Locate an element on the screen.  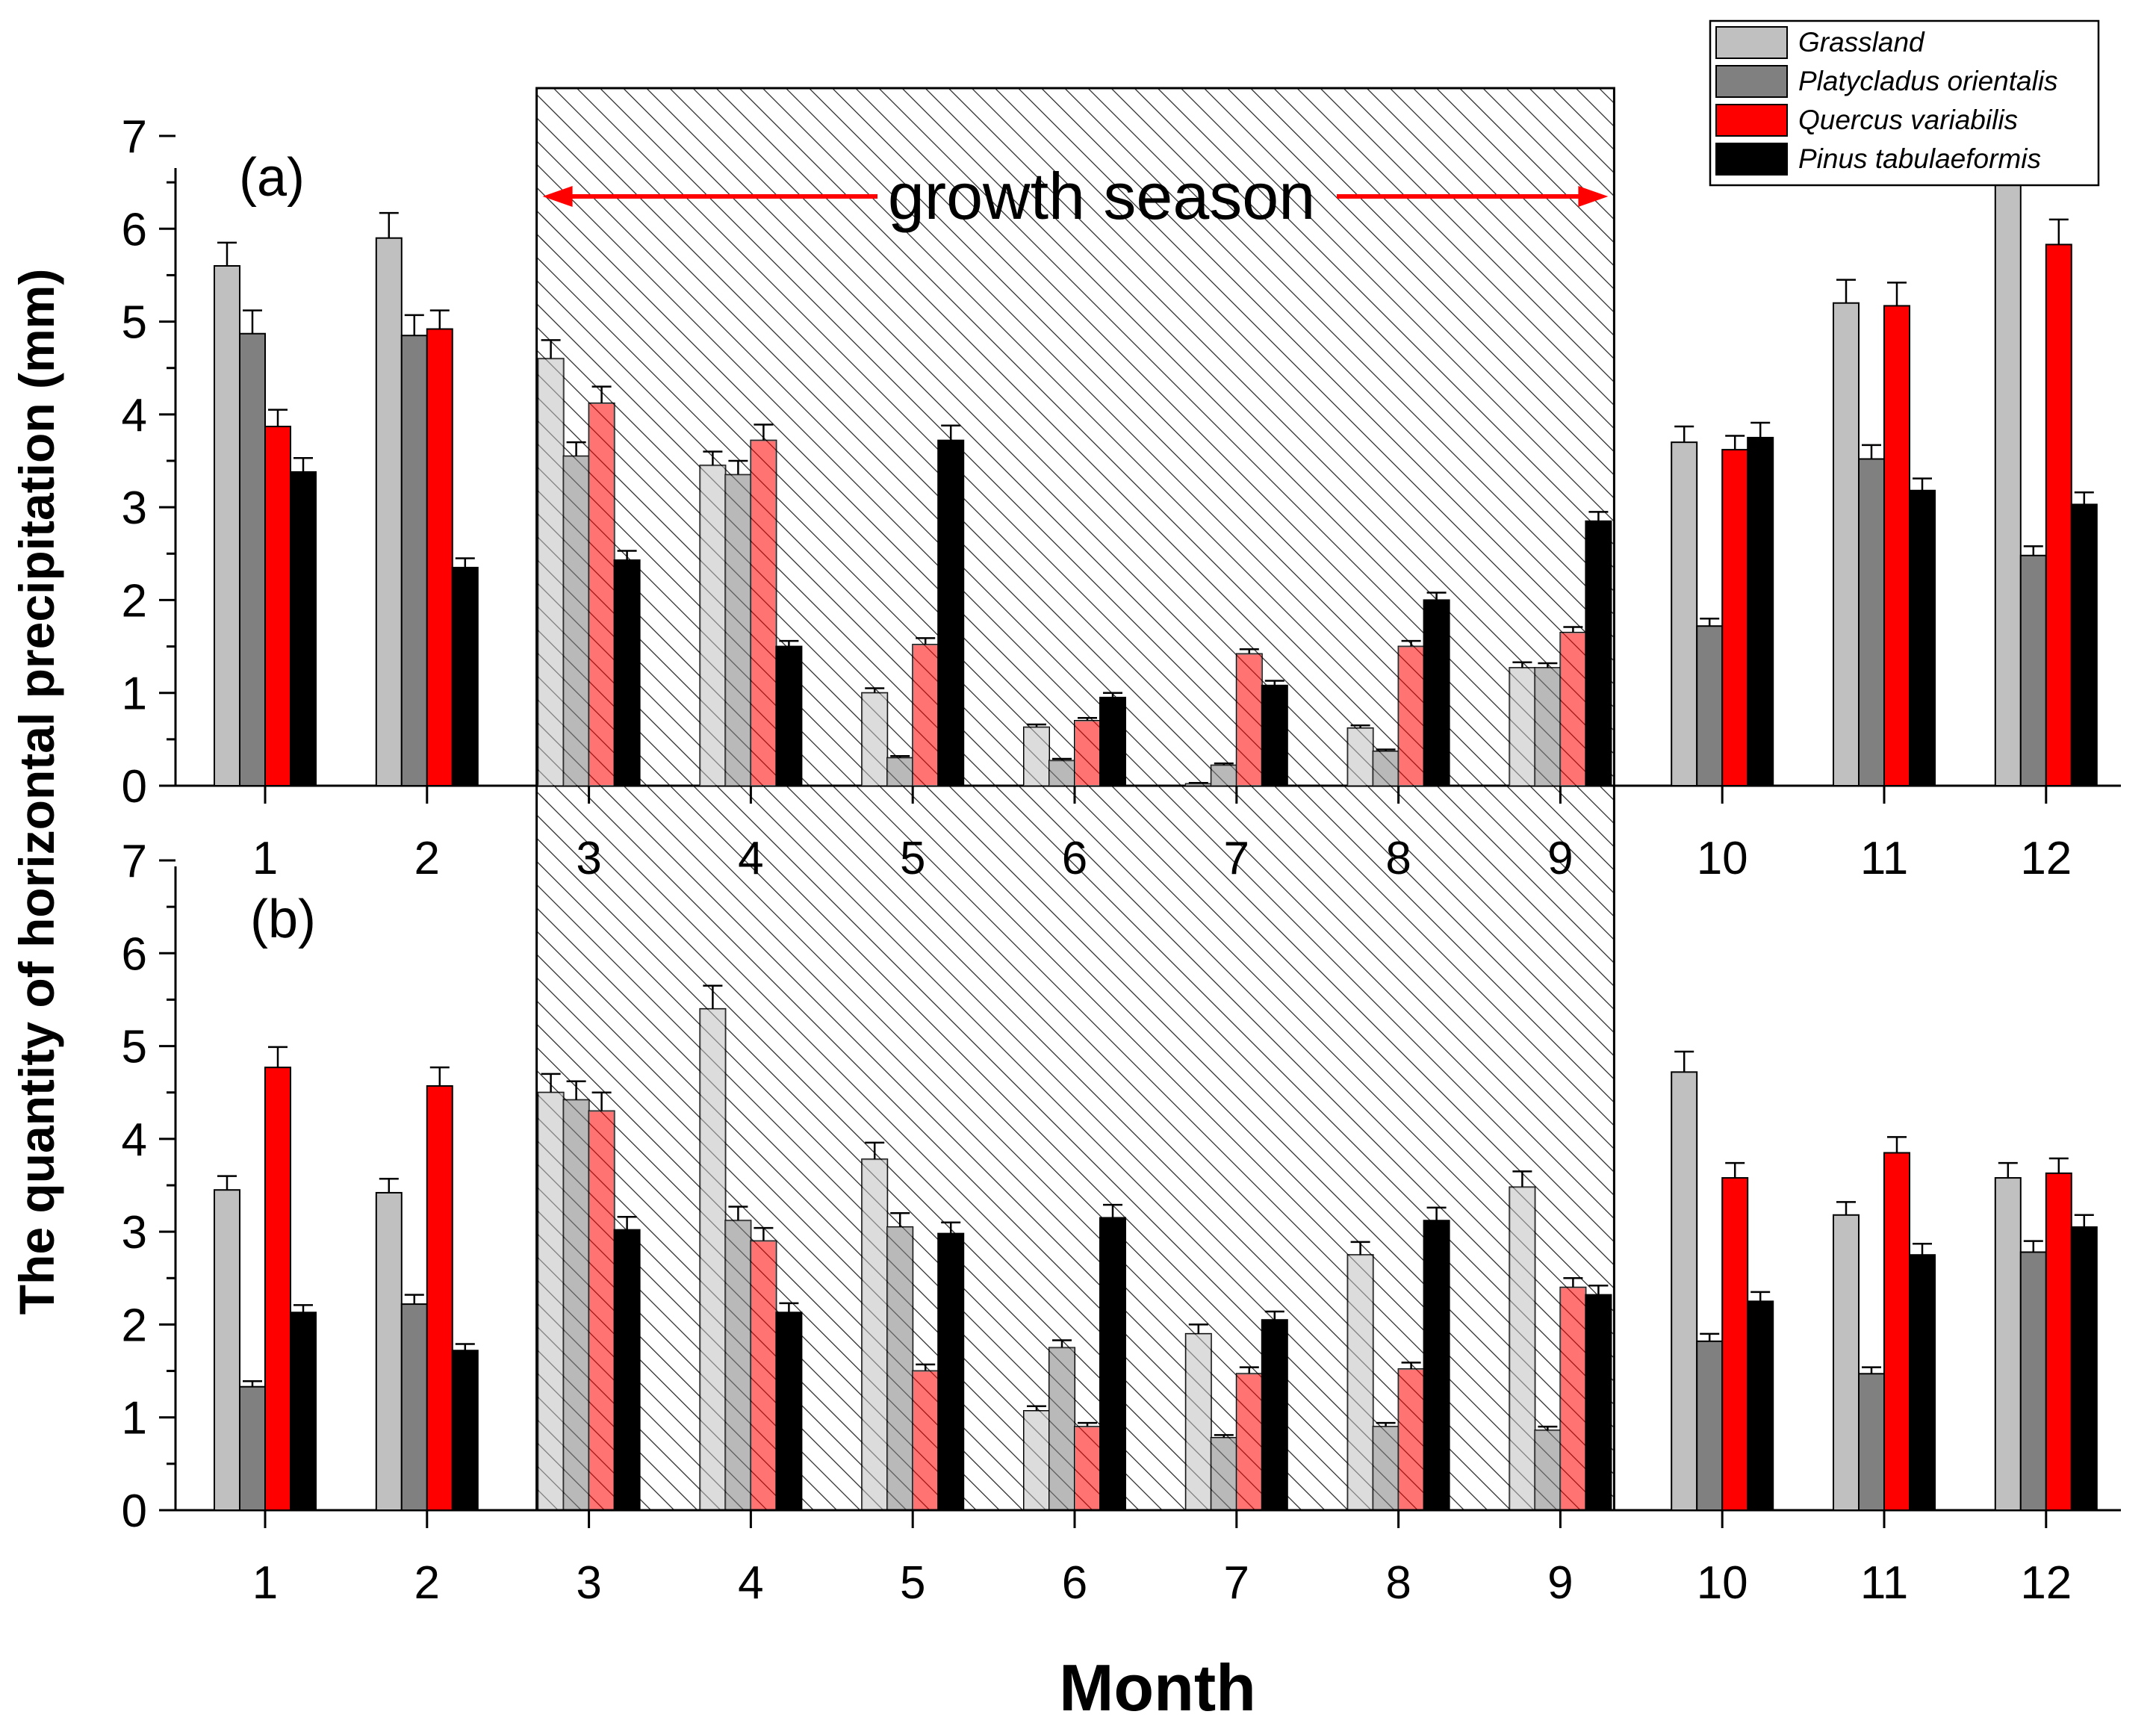
y-tick-label: 7 is located at coordinates (134, 137).